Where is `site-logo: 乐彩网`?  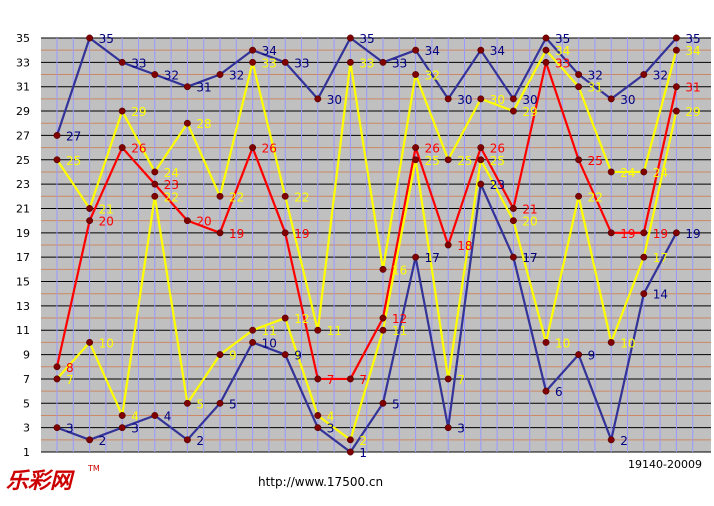 site-logo: 乐彩网 is located at coordinates (40, 481).